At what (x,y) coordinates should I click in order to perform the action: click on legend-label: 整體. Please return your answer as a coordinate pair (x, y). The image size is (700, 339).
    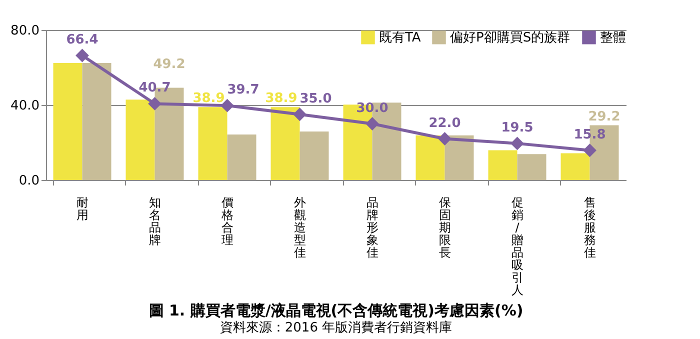
    Looking at the image, I should click on (613, 38).